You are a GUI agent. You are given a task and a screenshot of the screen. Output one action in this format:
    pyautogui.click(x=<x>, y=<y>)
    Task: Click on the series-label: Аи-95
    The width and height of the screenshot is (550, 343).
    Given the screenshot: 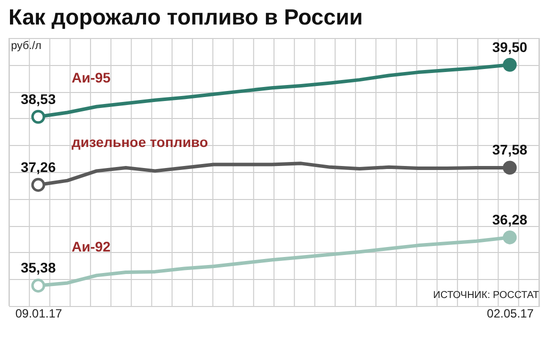 What is the action you would take?
    pyautogui.click(x=91, y=78)
    